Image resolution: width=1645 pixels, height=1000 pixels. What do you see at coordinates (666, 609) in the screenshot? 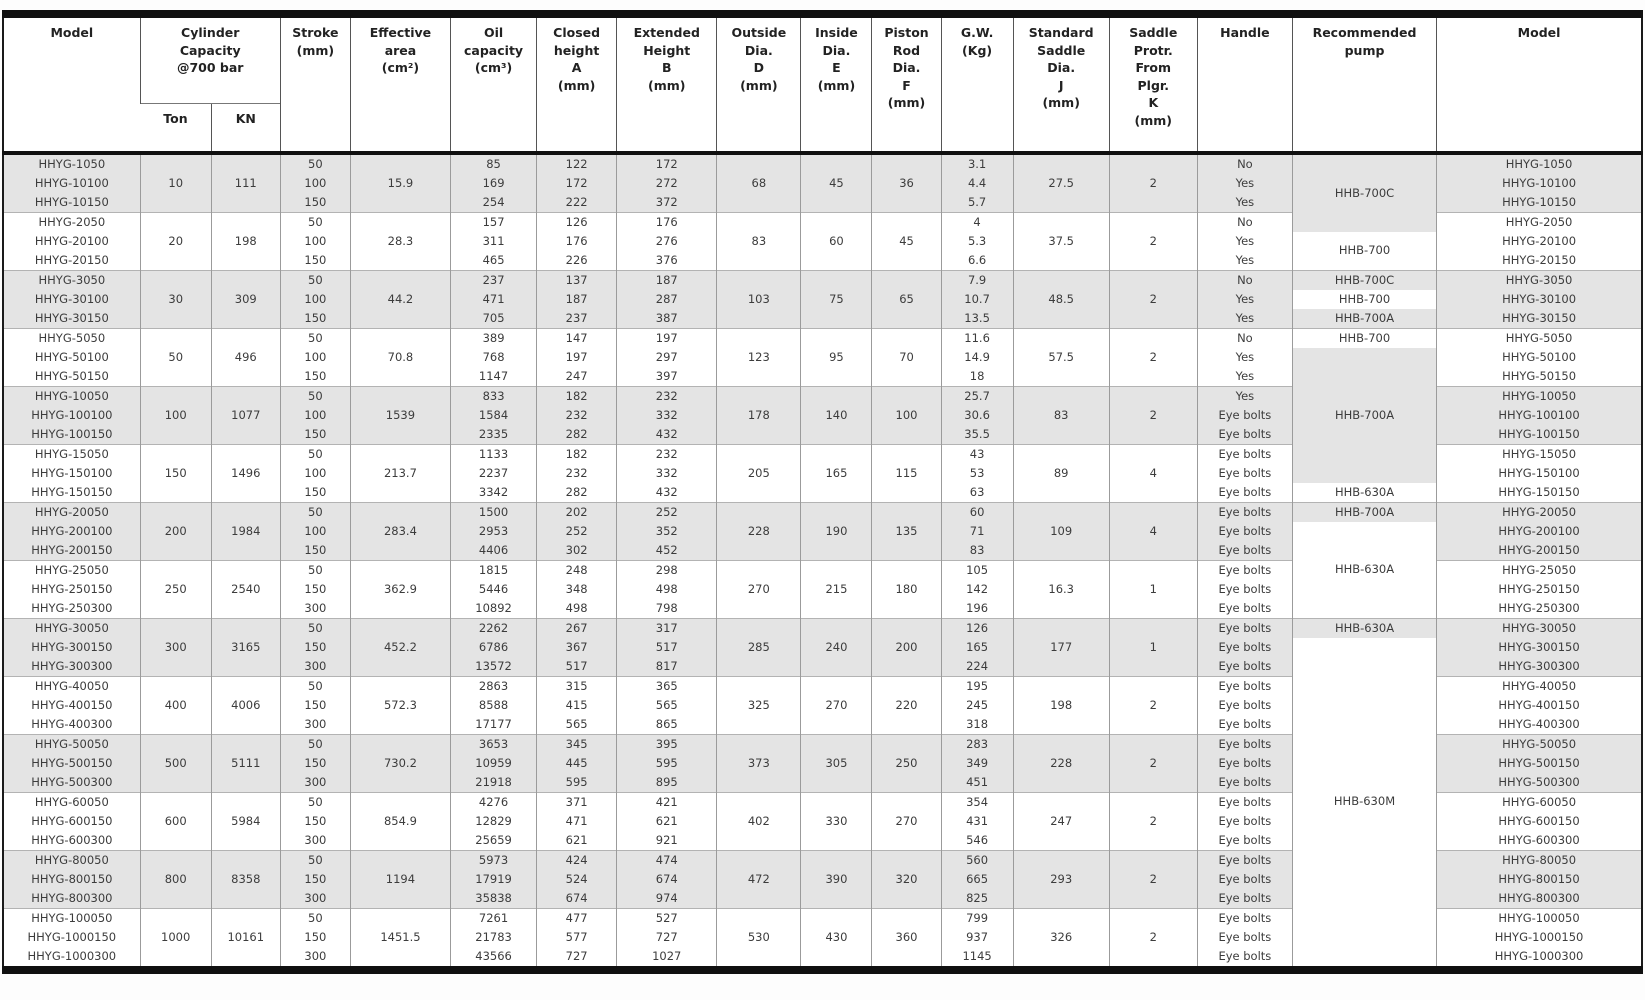
I see `cell-extended-height: 798` at bounding box center [666, 609].